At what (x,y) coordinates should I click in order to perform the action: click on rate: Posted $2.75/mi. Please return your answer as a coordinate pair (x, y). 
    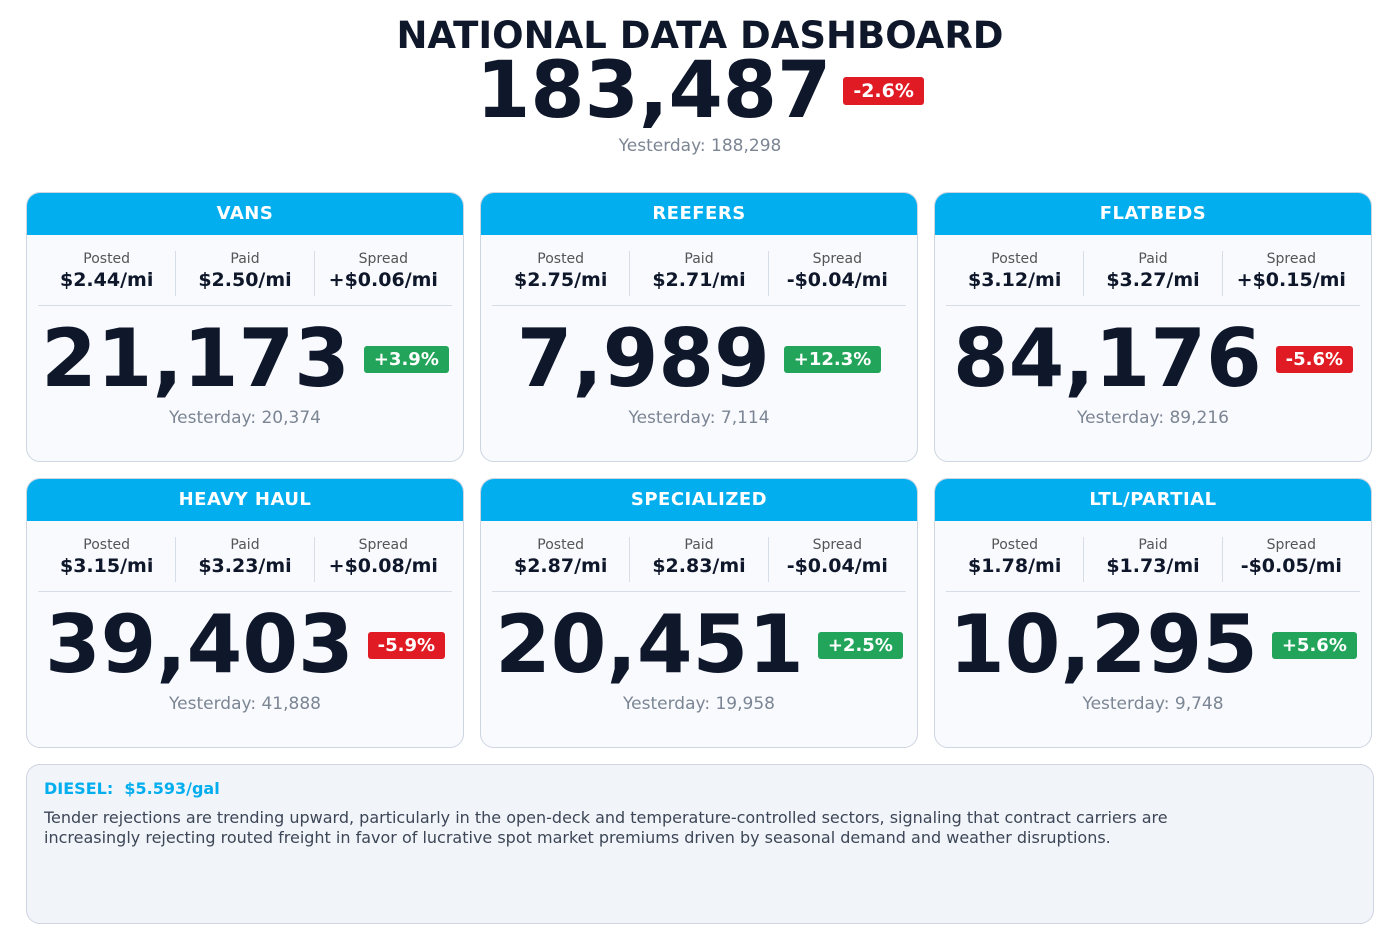
    Looking at the image, I should click on (561, 273).